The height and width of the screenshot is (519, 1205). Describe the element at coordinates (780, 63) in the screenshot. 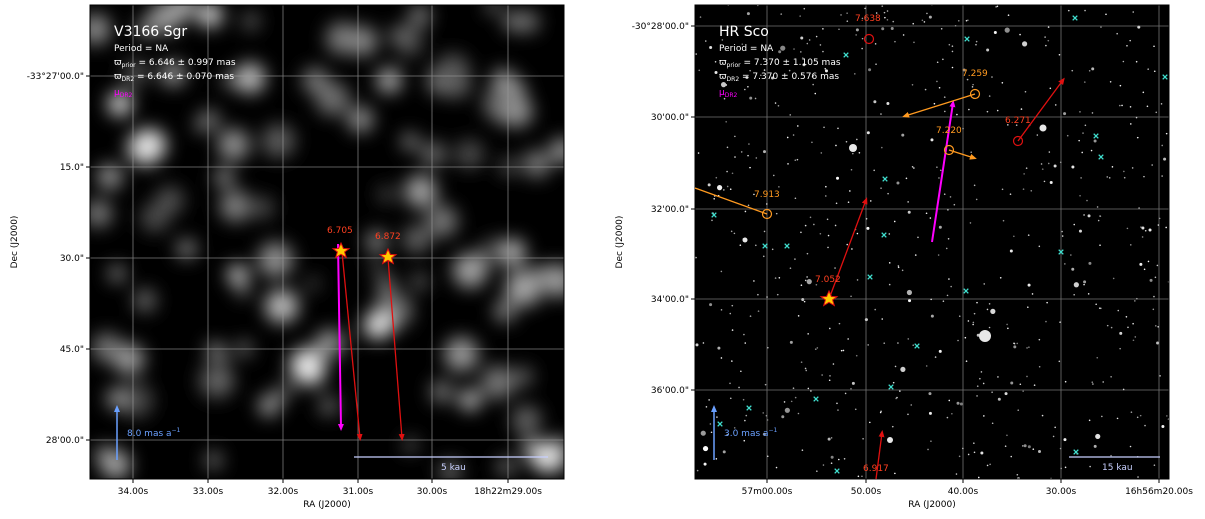

I see `parallax-prior: ϖprior = 7.370 ± 1.105 mas` at that location.